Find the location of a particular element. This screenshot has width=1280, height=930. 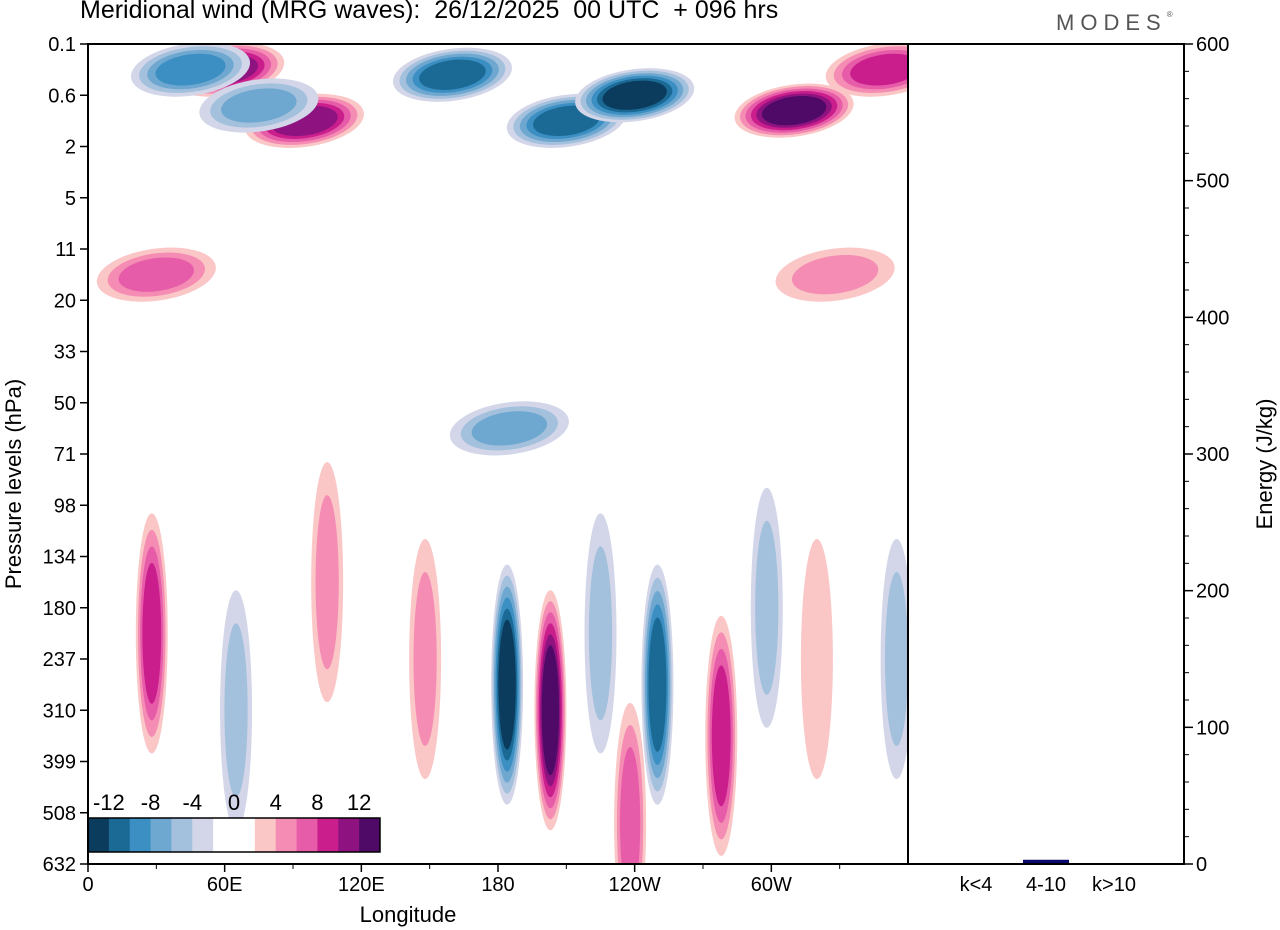

colorbar-label: -8 is located at coordinates (151, 802).